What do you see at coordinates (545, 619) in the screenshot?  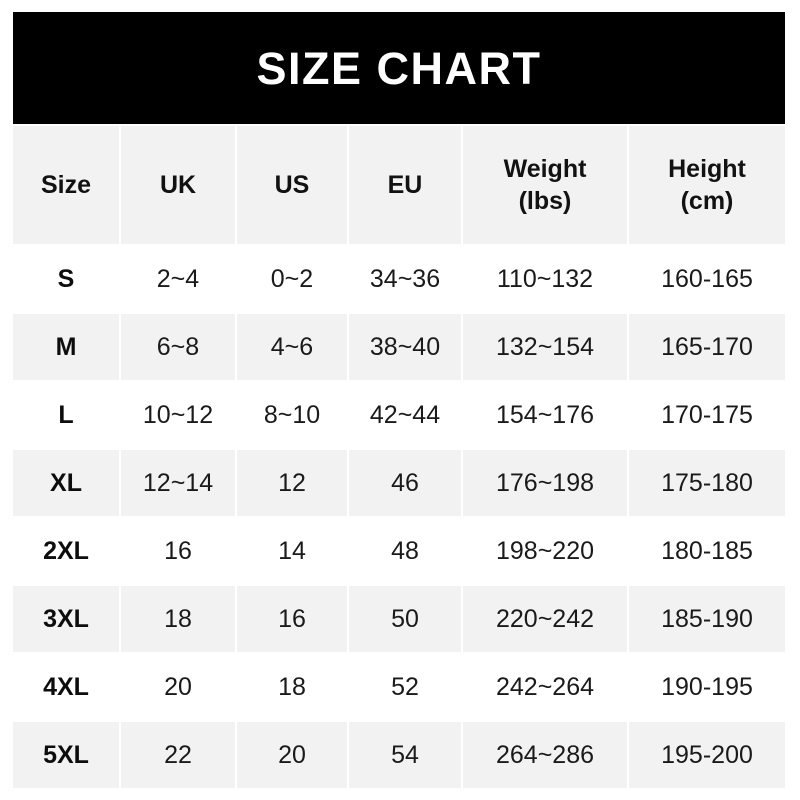 I see `cell-weight: 220~242` at bounding box center [545, 619].